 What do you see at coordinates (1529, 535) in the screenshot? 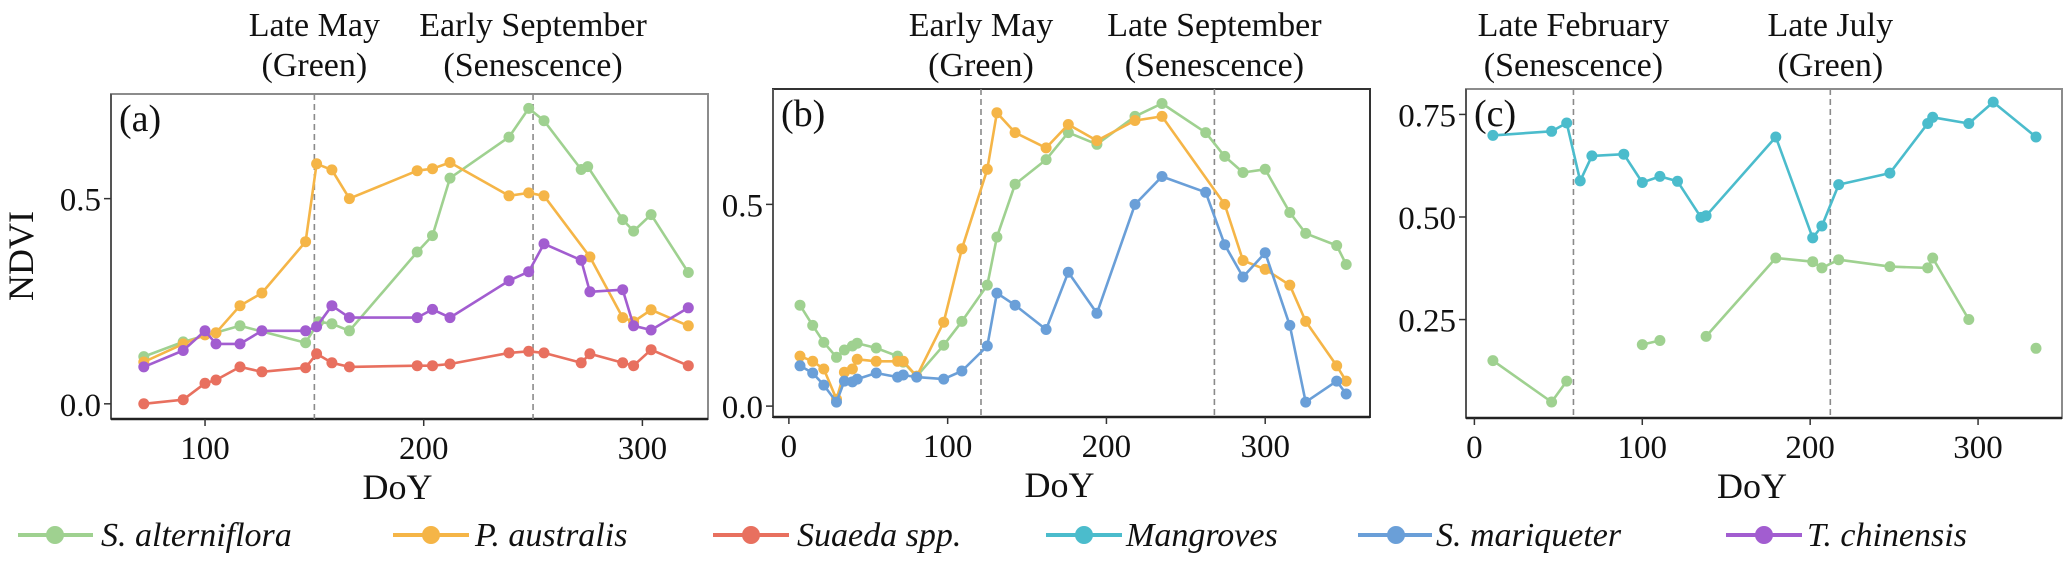
I see `svg-text: S. mariqueter` at bounding box center [1529, 535].